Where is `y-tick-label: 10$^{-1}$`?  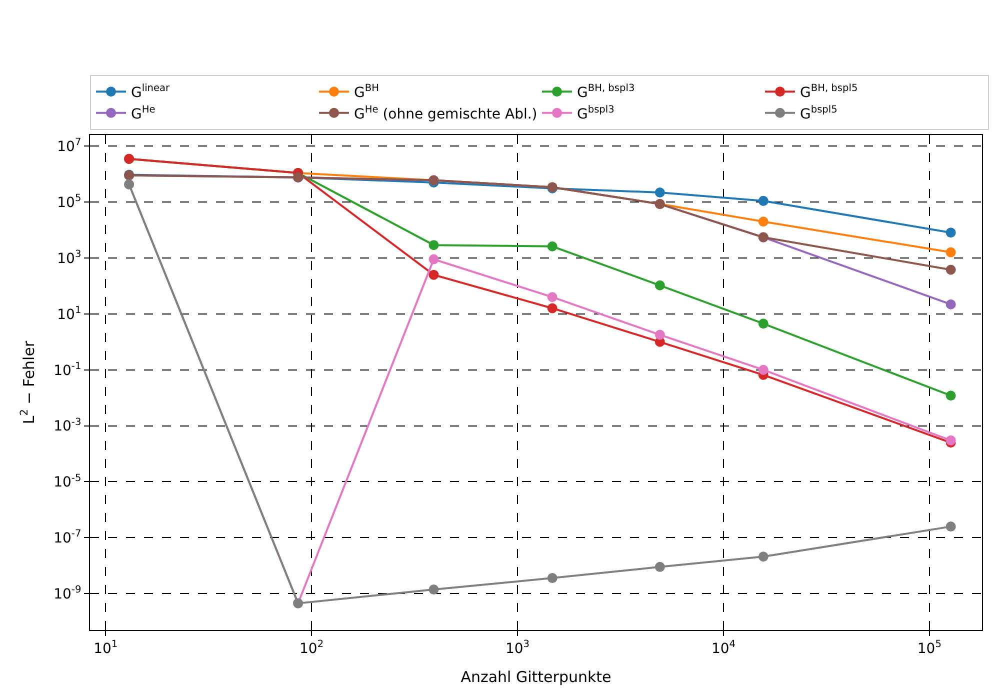
y-tick-label: 10$^{-1}$ is located at coordinates (68, 369).